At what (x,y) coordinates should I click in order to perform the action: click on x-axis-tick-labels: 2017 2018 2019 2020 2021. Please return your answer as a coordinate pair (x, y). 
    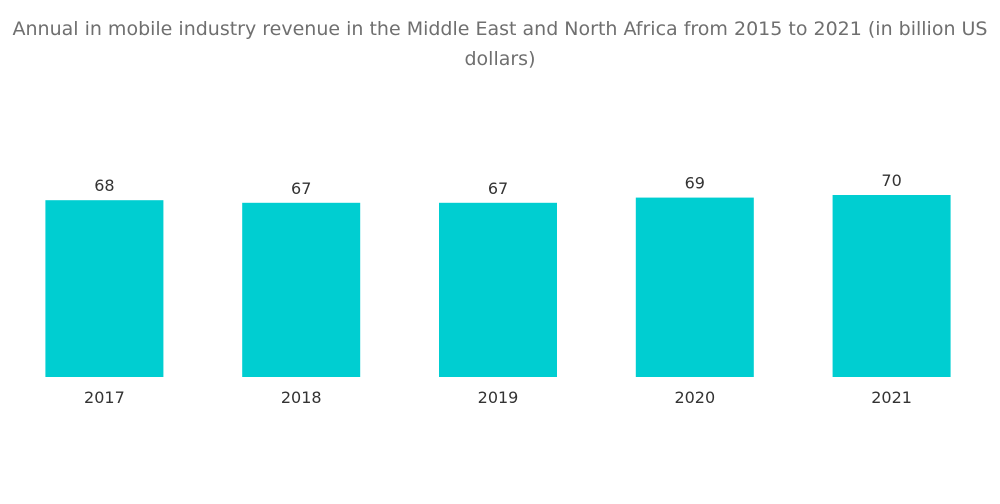
    Looking at the image, I should click on (498, 397).